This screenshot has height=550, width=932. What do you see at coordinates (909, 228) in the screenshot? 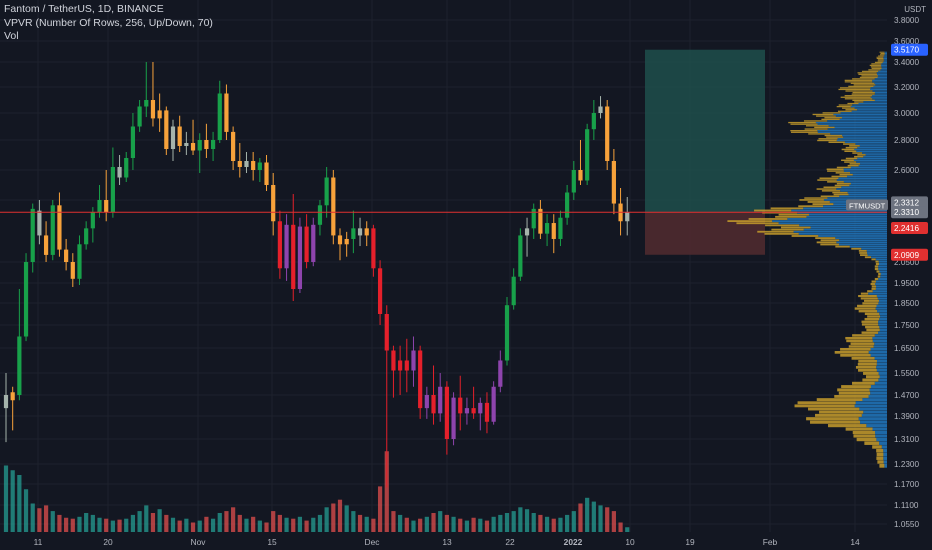
I see `red-level-tag-bg` at bounding box center [909, 228].